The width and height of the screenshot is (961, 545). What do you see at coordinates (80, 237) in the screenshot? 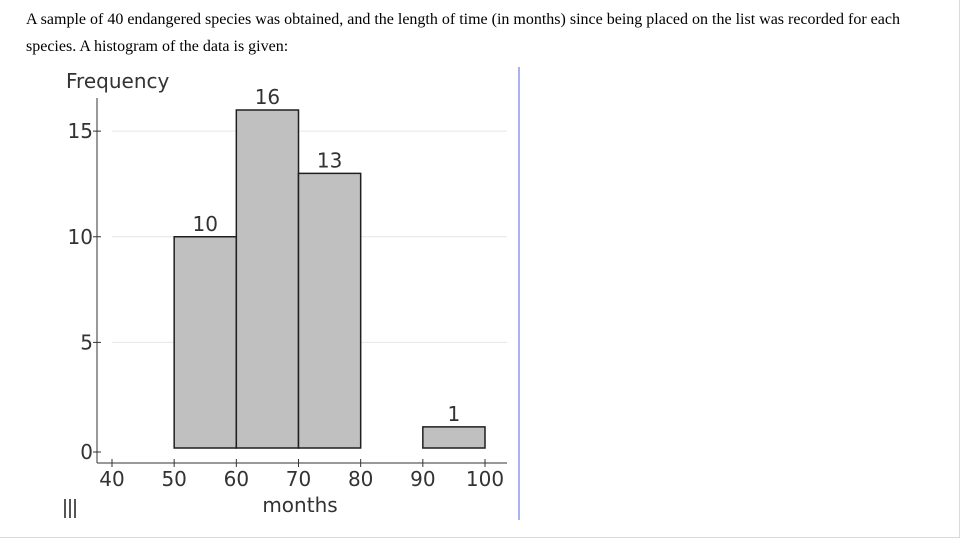
I see `y-tick-label-10: 10` at bounding box center [80, 237].